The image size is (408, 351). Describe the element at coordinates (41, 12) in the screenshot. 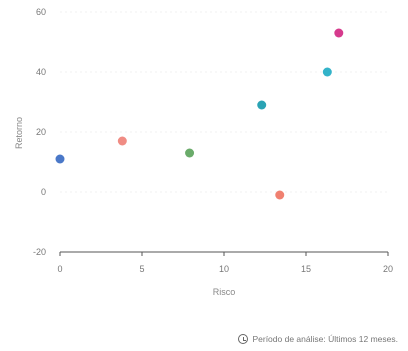

I see `y-tick-label: 60` at that location.